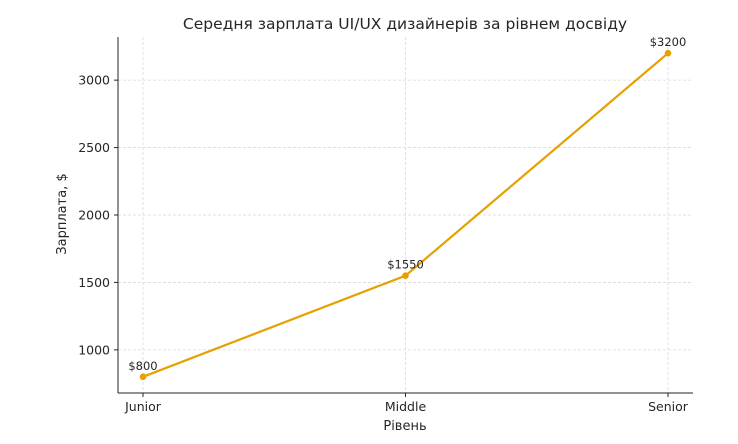  Describe the element at coordinates (94, 215) in the screenshot. I see `y-tick-label-2: 2000` at that location.